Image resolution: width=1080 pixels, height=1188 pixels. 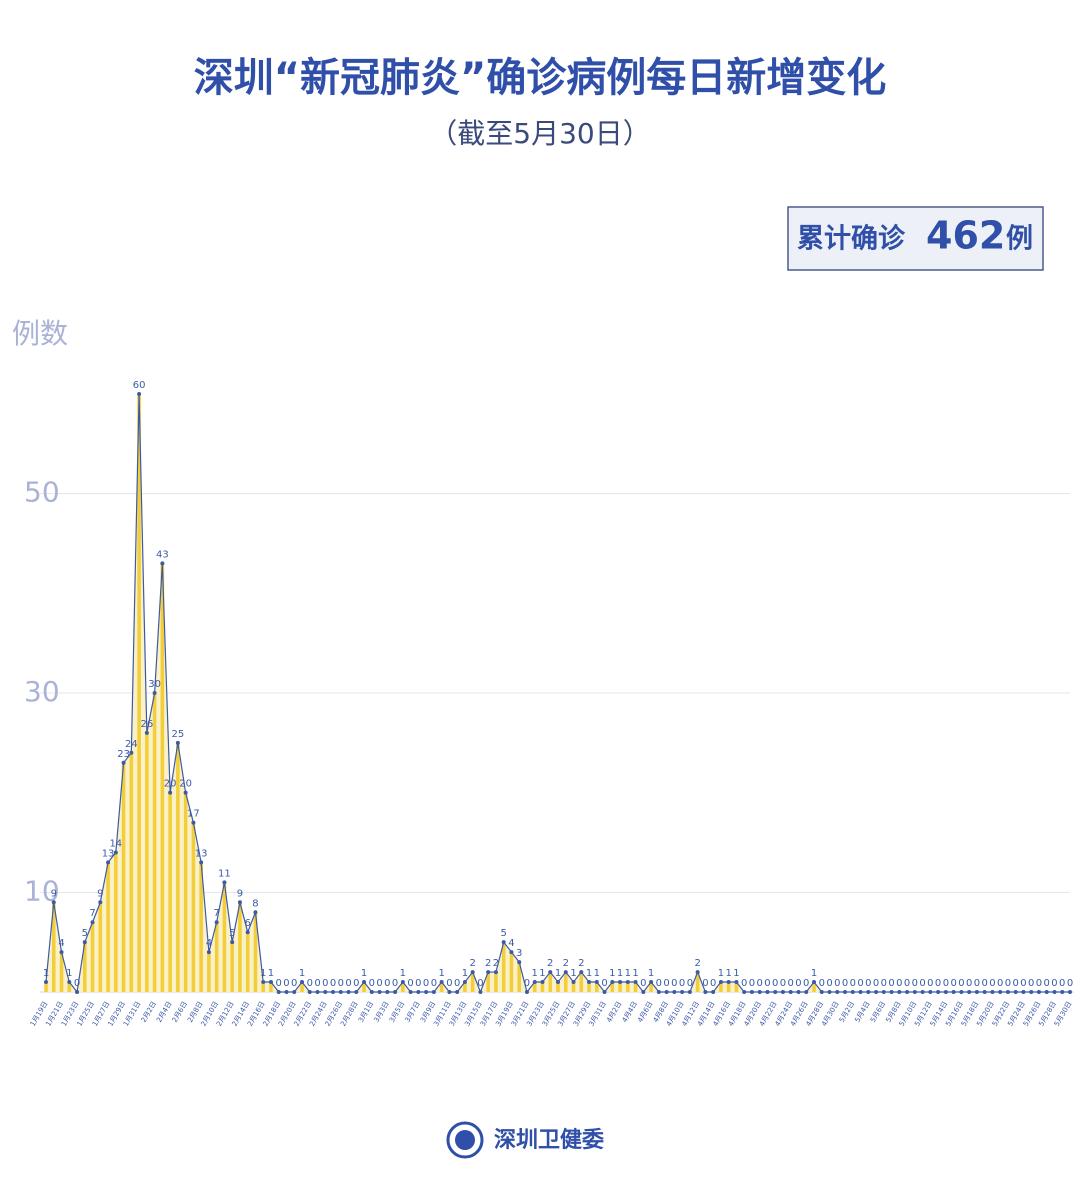 I want to click on data-label: 11, so click(x=224, y=873).